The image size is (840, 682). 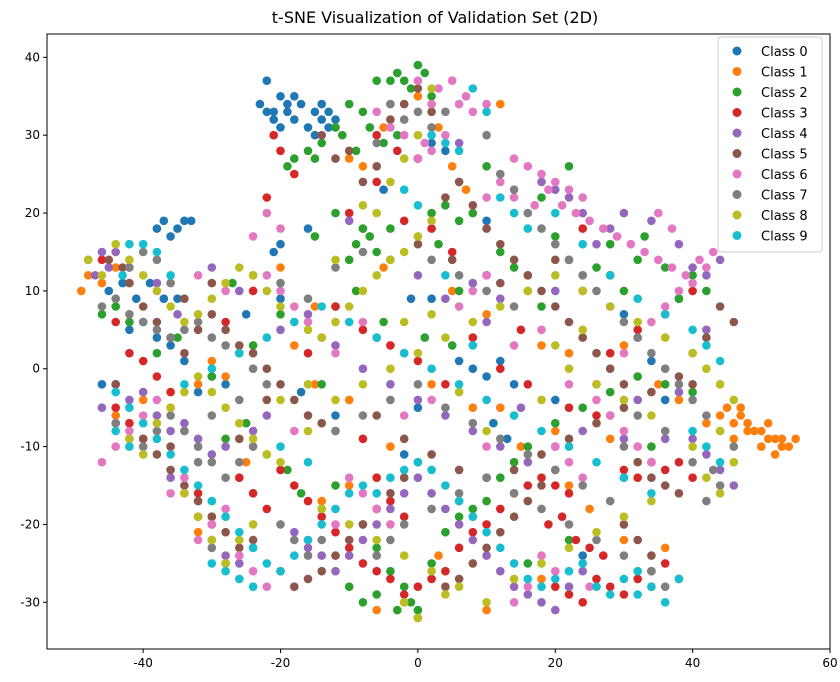 What do you see at coordinates (784, 155) in the screenshot?
I see `legend-label: Class 5` at bounding box center [784, 155].